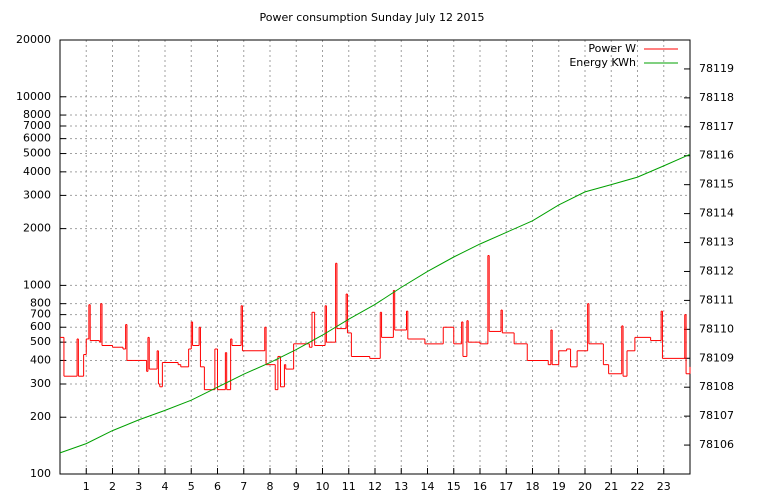 This screenshot has width=768, height=500. Describe the element at coordinates (611, 486) in the screenshot. I see `x-tick-label: 21` at that location.